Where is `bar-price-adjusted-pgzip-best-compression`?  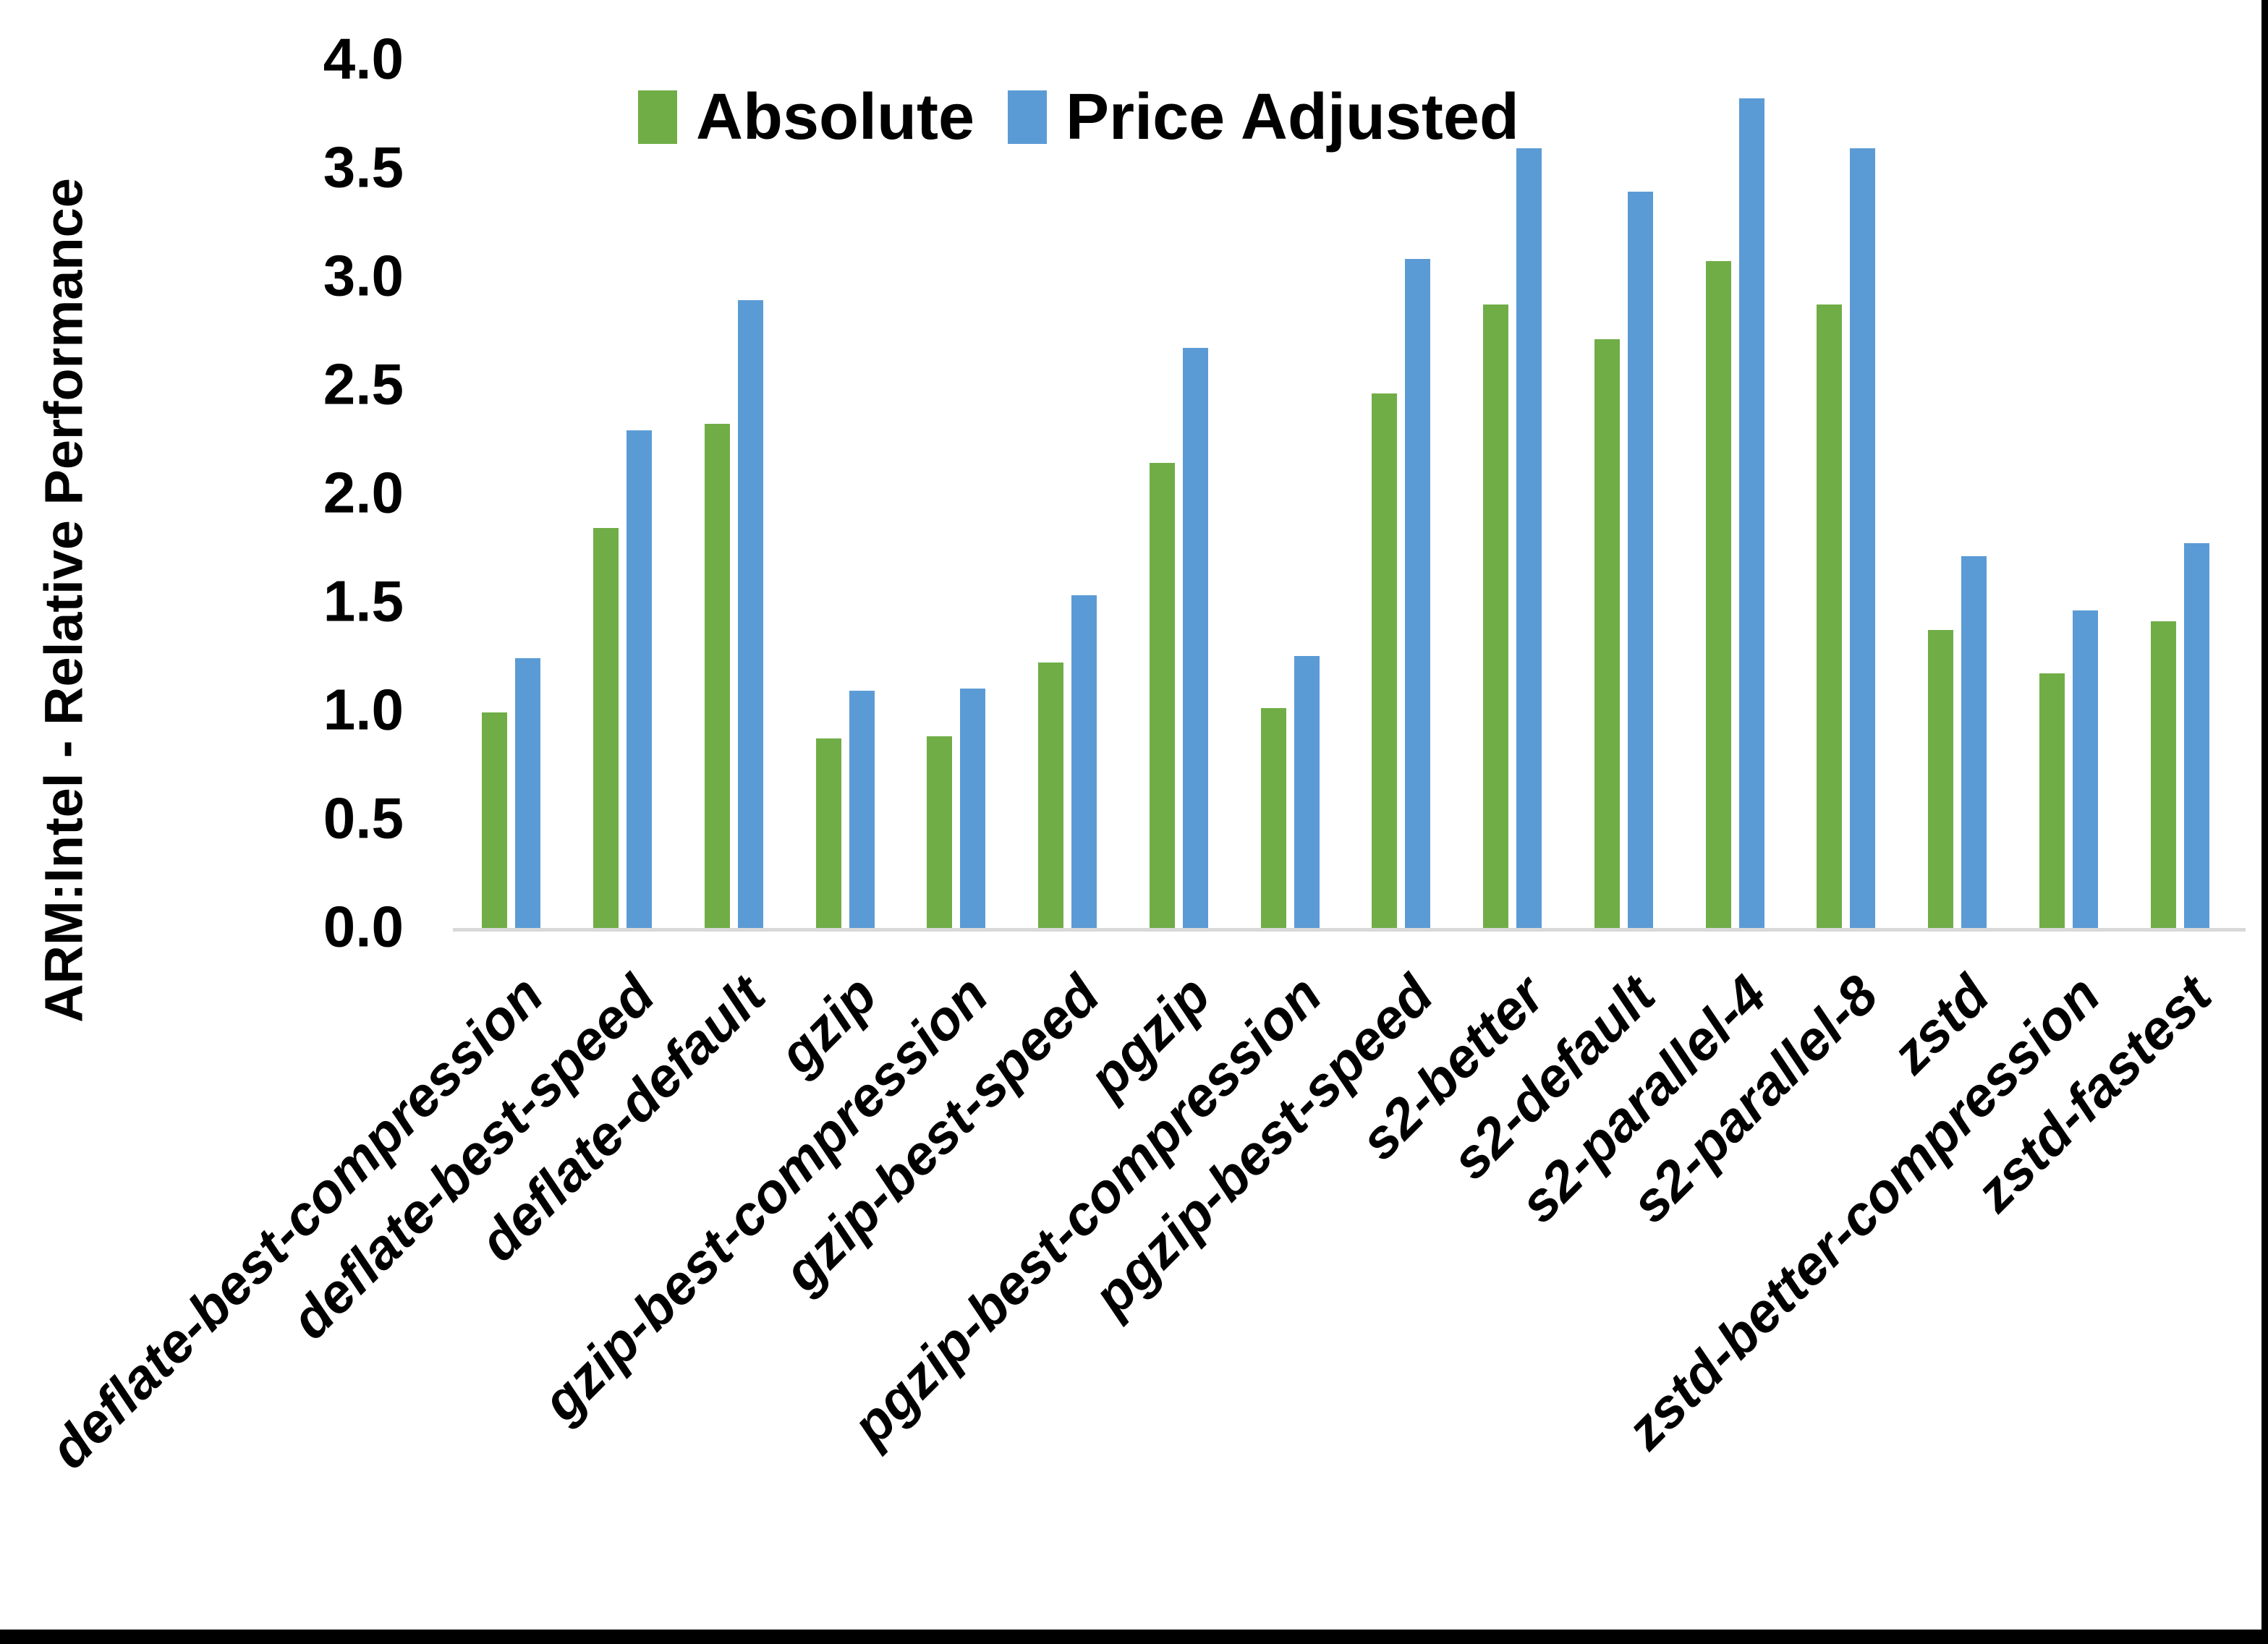
bar-price-adjusted-pgzip-best-compression is located at coordinates (1307, 792).